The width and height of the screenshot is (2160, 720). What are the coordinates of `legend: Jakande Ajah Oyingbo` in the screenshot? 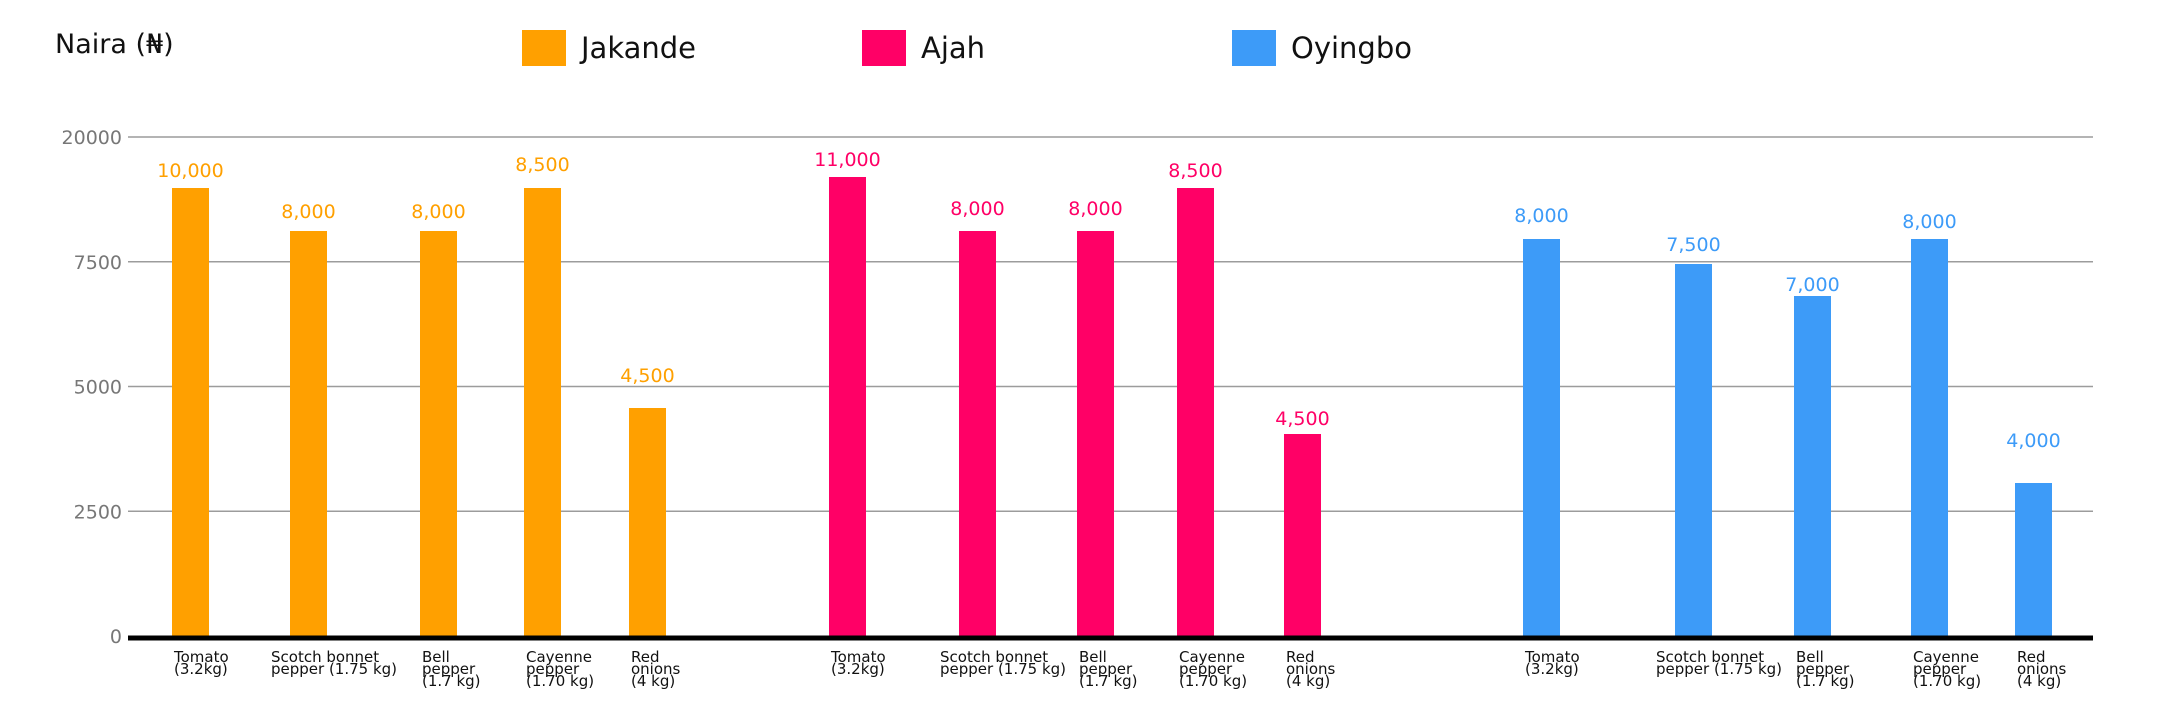 It's located at (967, 48).